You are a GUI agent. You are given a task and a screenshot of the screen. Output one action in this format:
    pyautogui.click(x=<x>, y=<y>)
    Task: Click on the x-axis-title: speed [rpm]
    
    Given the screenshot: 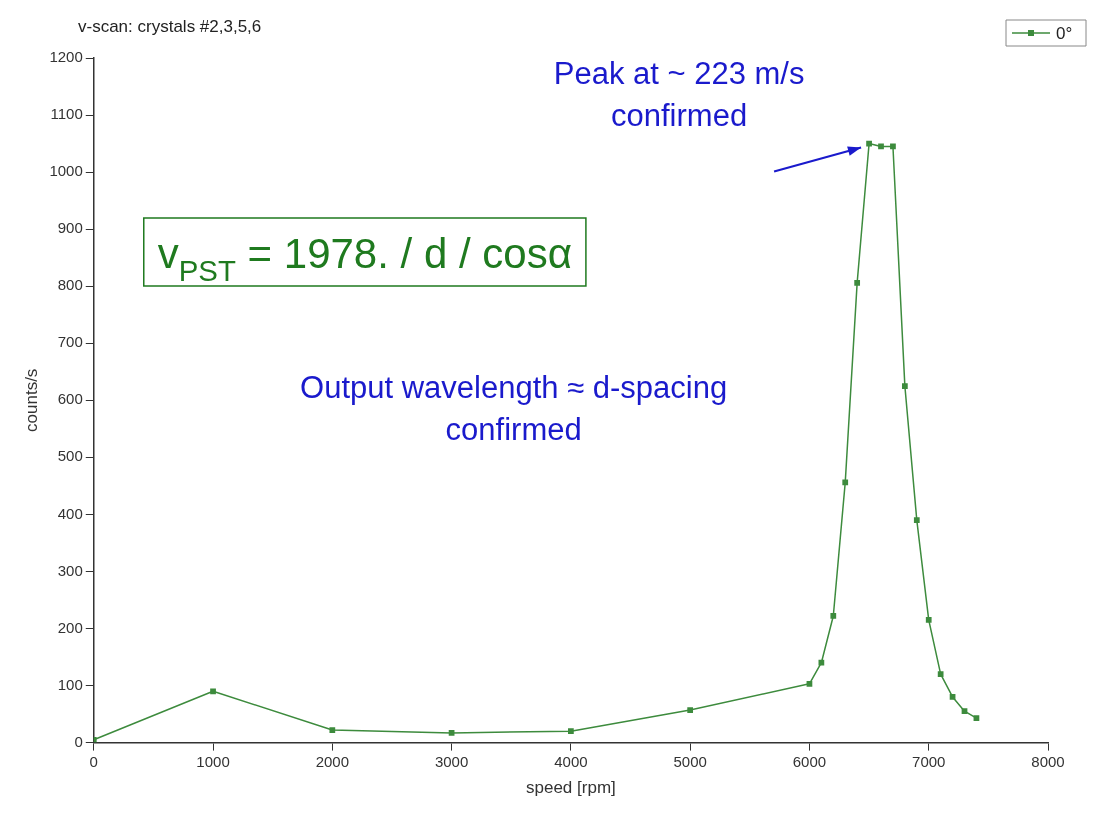 What is the action you would take?
    pyautogui.click(x=571, y=788)
    